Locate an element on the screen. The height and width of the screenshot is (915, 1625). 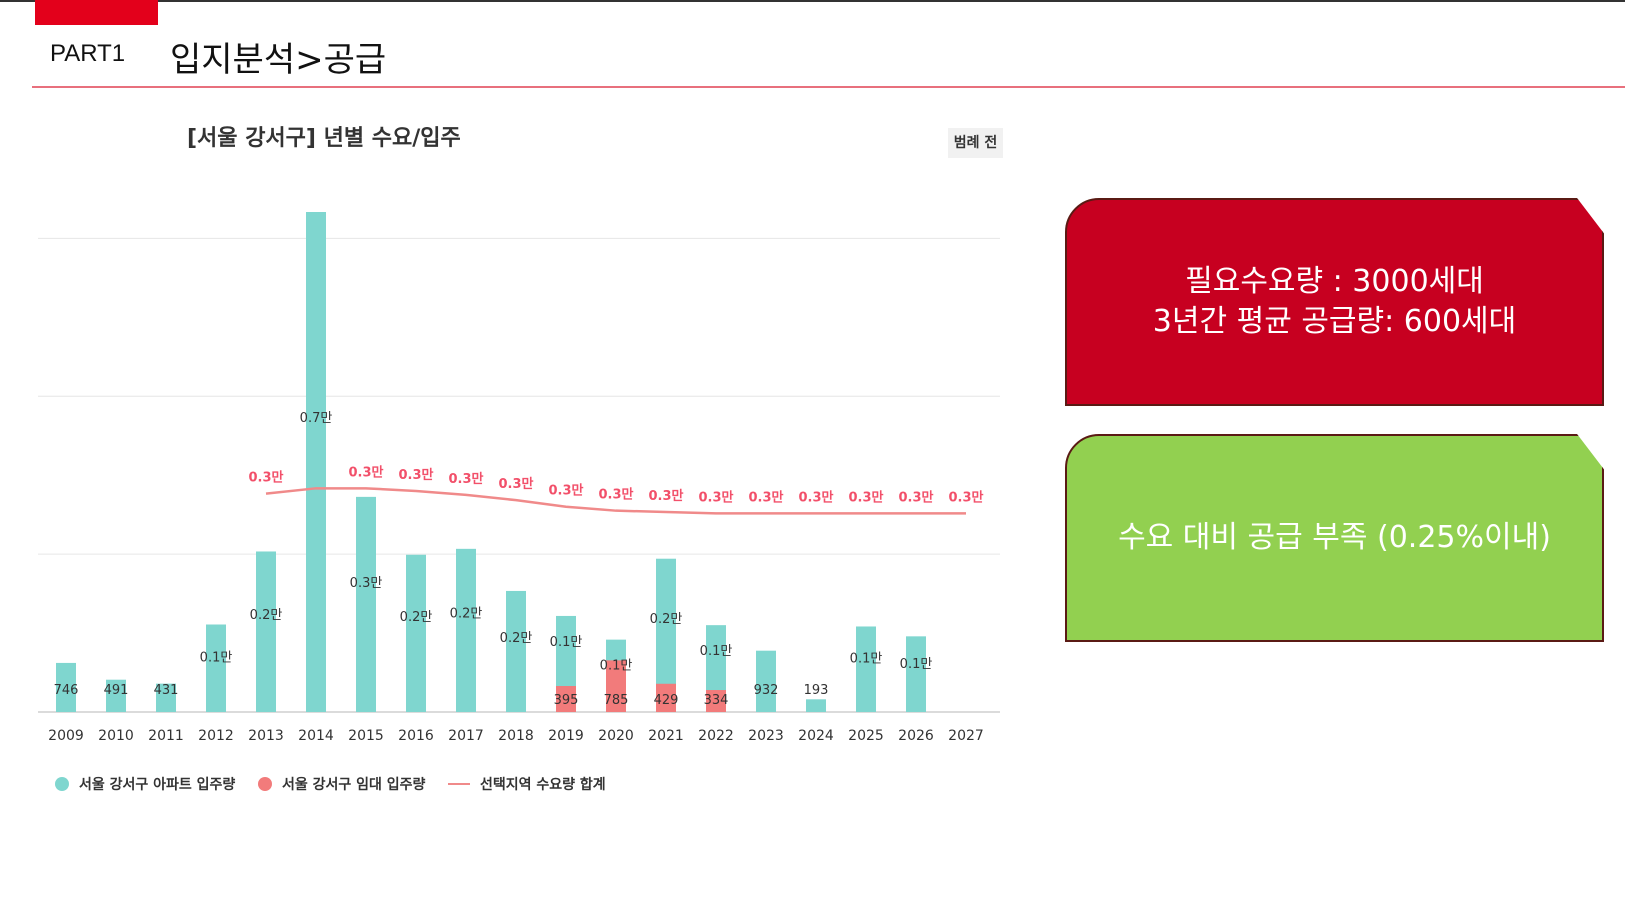
header-accent-tab is located at coordinates (96, 12).